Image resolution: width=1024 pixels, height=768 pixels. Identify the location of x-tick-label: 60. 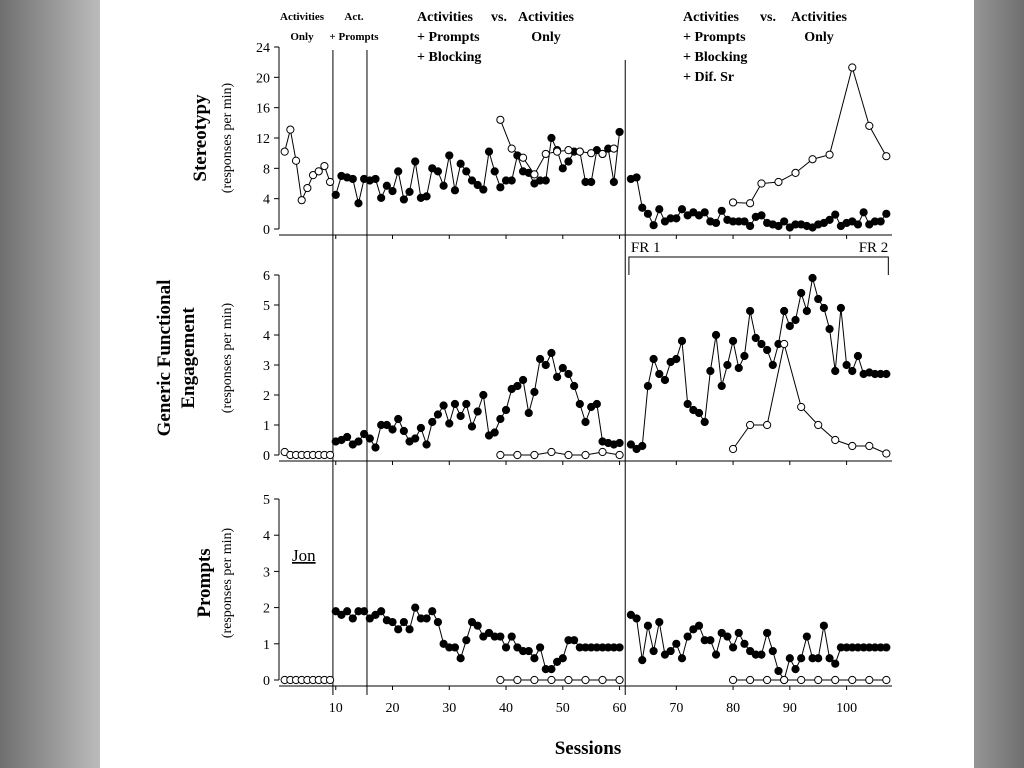
(620, 708).